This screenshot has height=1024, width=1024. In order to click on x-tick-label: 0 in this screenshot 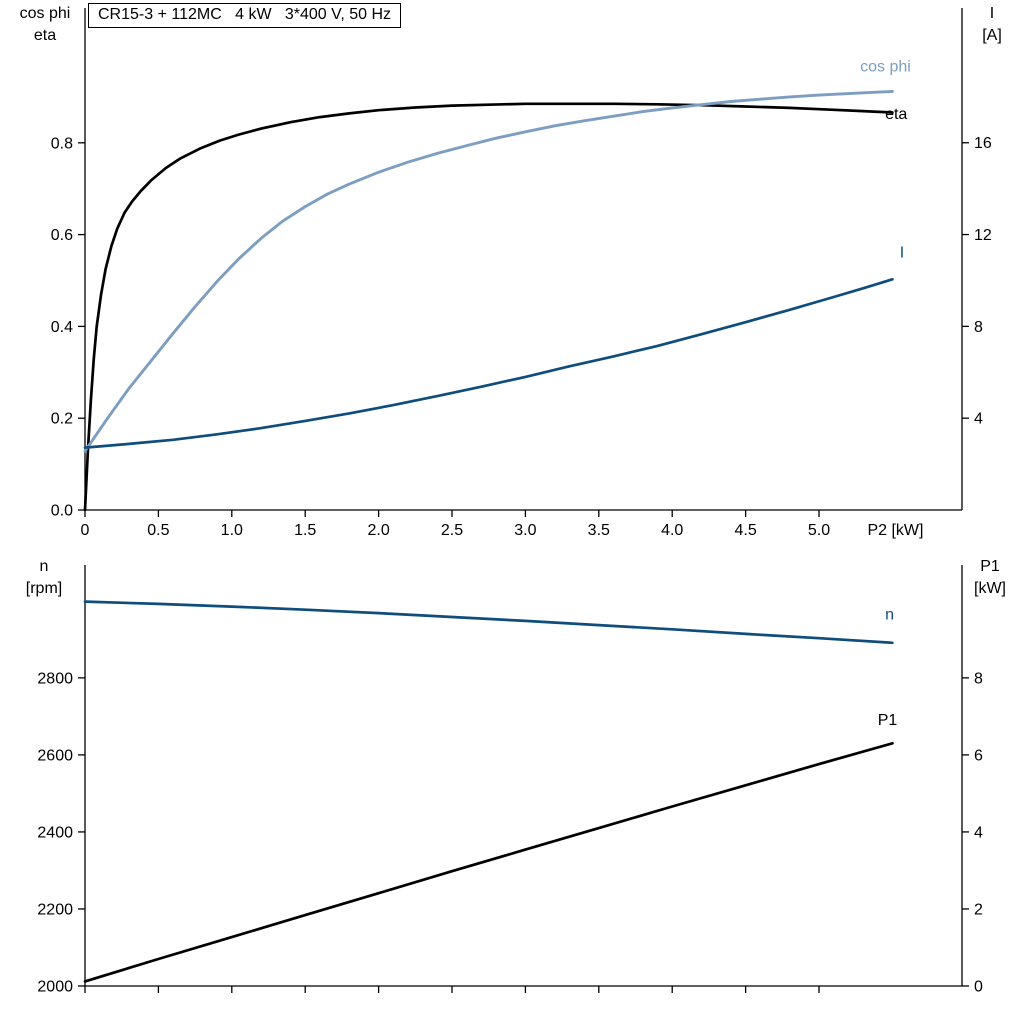, I will do `click(85, 530)`.